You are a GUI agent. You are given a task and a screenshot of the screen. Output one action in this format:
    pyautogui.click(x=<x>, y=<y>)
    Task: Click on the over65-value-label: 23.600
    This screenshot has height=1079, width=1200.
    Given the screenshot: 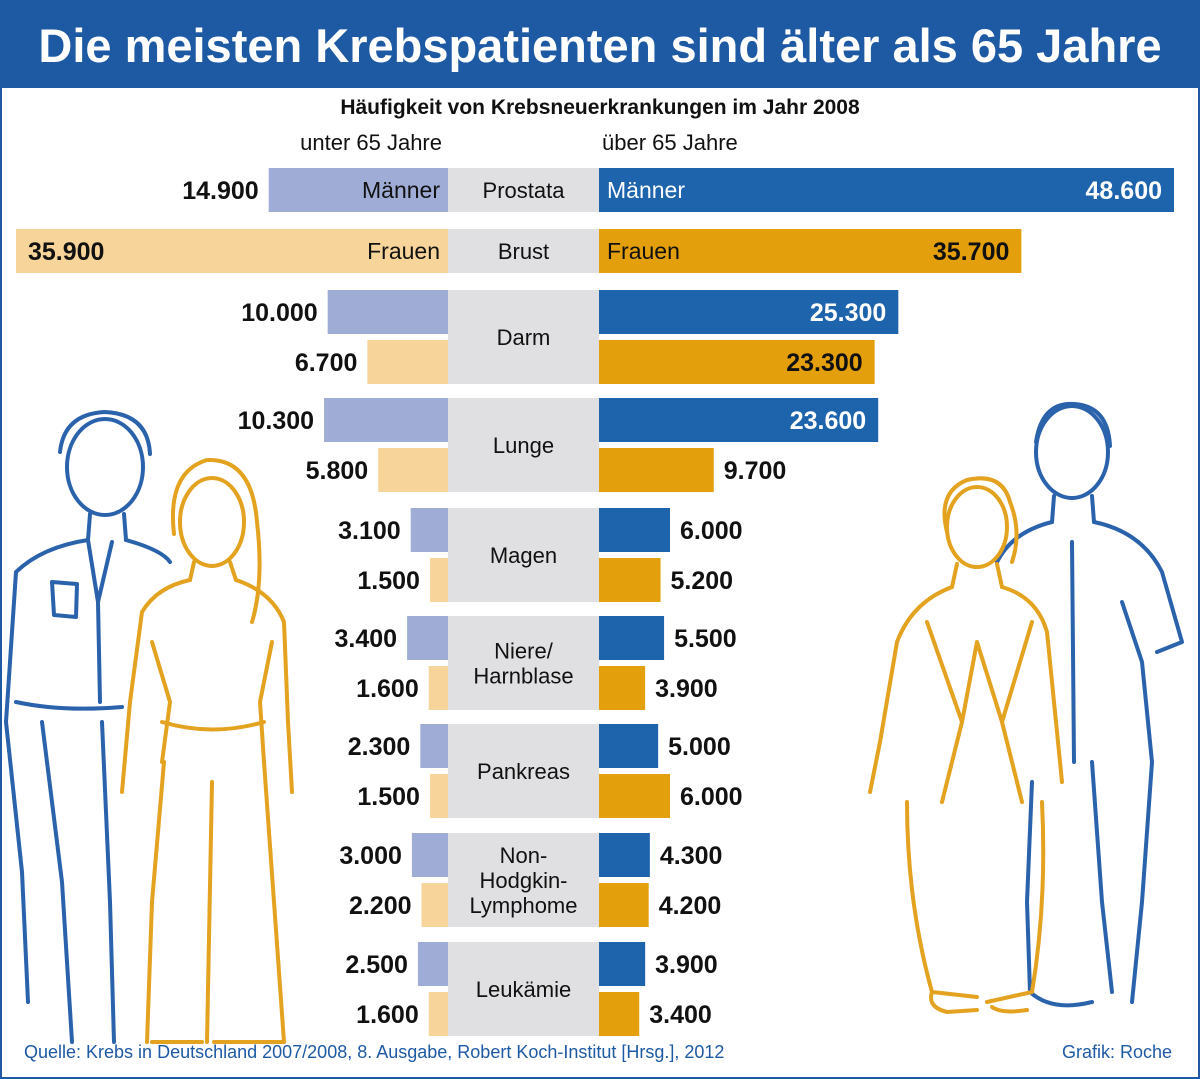 What is the action you would take?
    pyautogui.click(x=828, y=421)
    